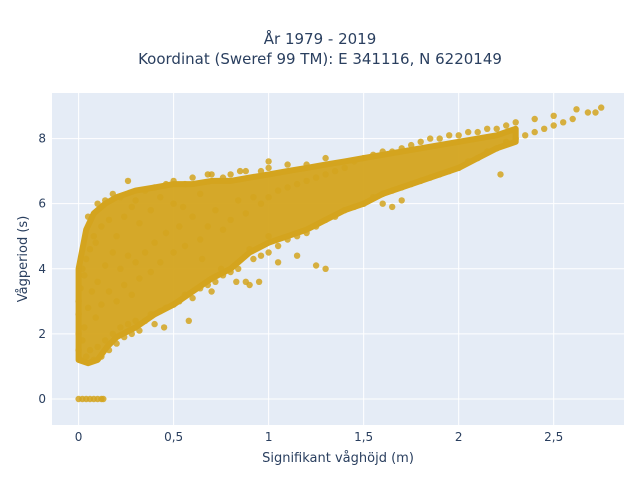 The image size is (640, 480). Describe the element at coordinates (42, 204) in the screenshot. I see `y-tick-label: 6` at that location.